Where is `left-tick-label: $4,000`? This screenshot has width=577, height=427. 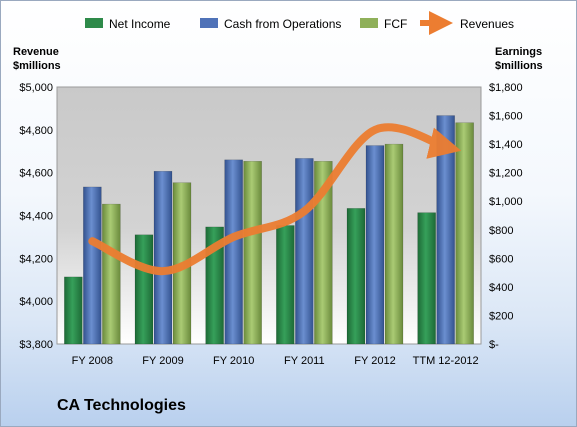
left-tick-label: $4,000 is located at coordinates (36, 302).